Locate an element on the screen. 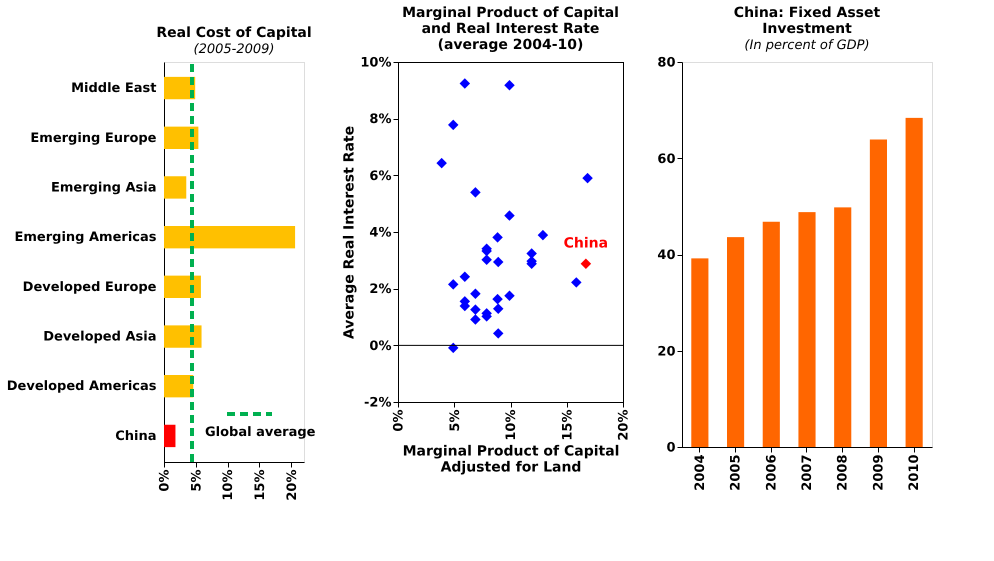 This screenshot has width=994, height=561. chart-subtitle: (In percent of GDP) is located at coordinates (807, 45).